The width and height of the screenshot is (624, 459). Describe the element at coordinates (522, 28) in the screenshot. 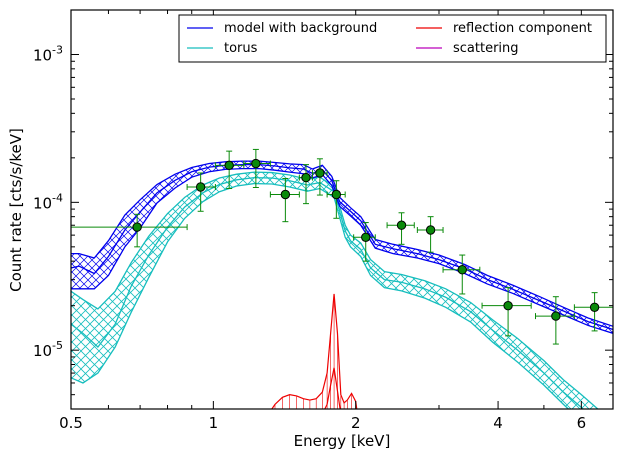

I see `legend-label-reflection: reflection component` at that location.